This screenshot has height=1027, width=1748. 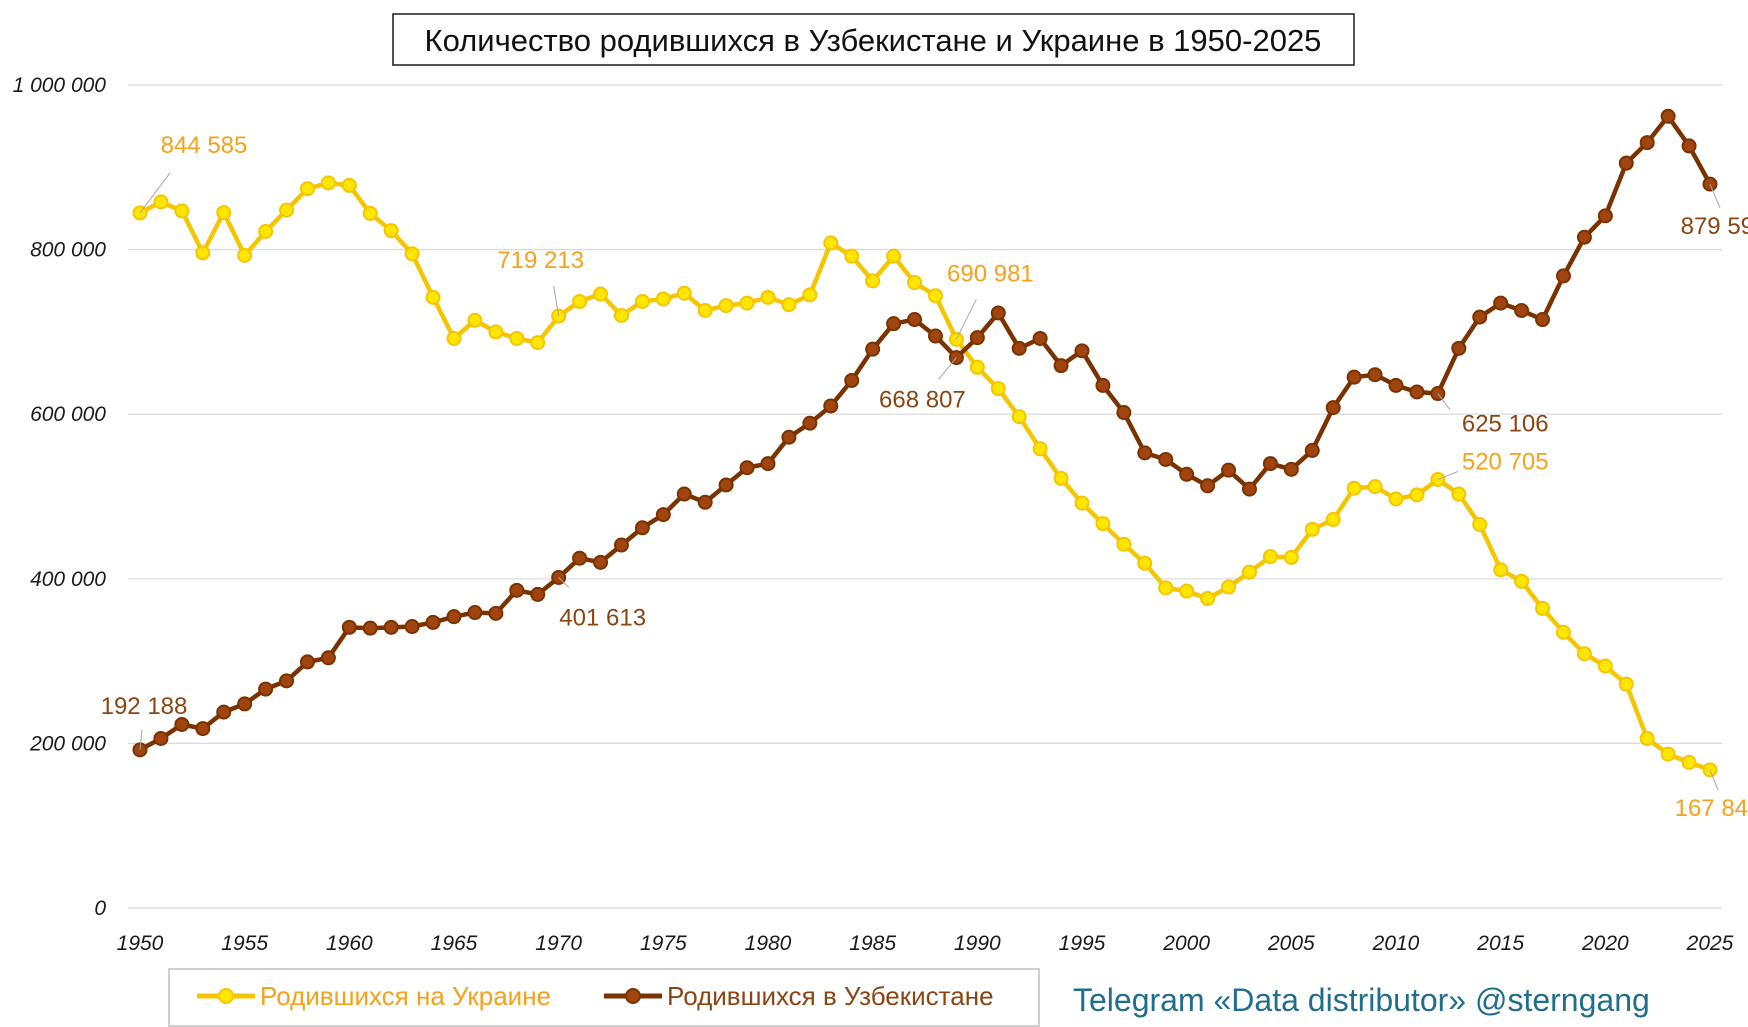 I want to click on x-tick-label: 2010, so click(x=1396, y=943).